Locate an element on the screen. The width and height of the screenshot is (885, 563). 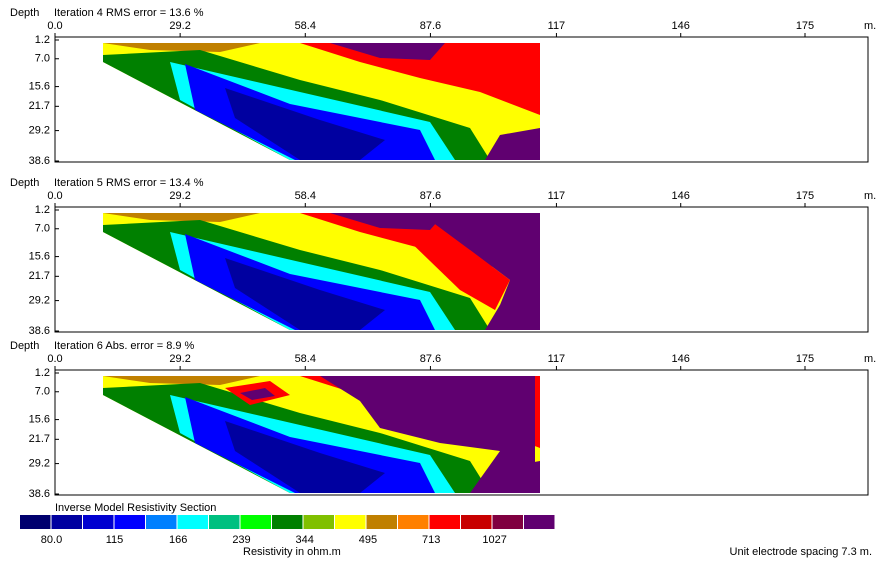
scale-label: 80.0 is located at coordinates (51, 540).